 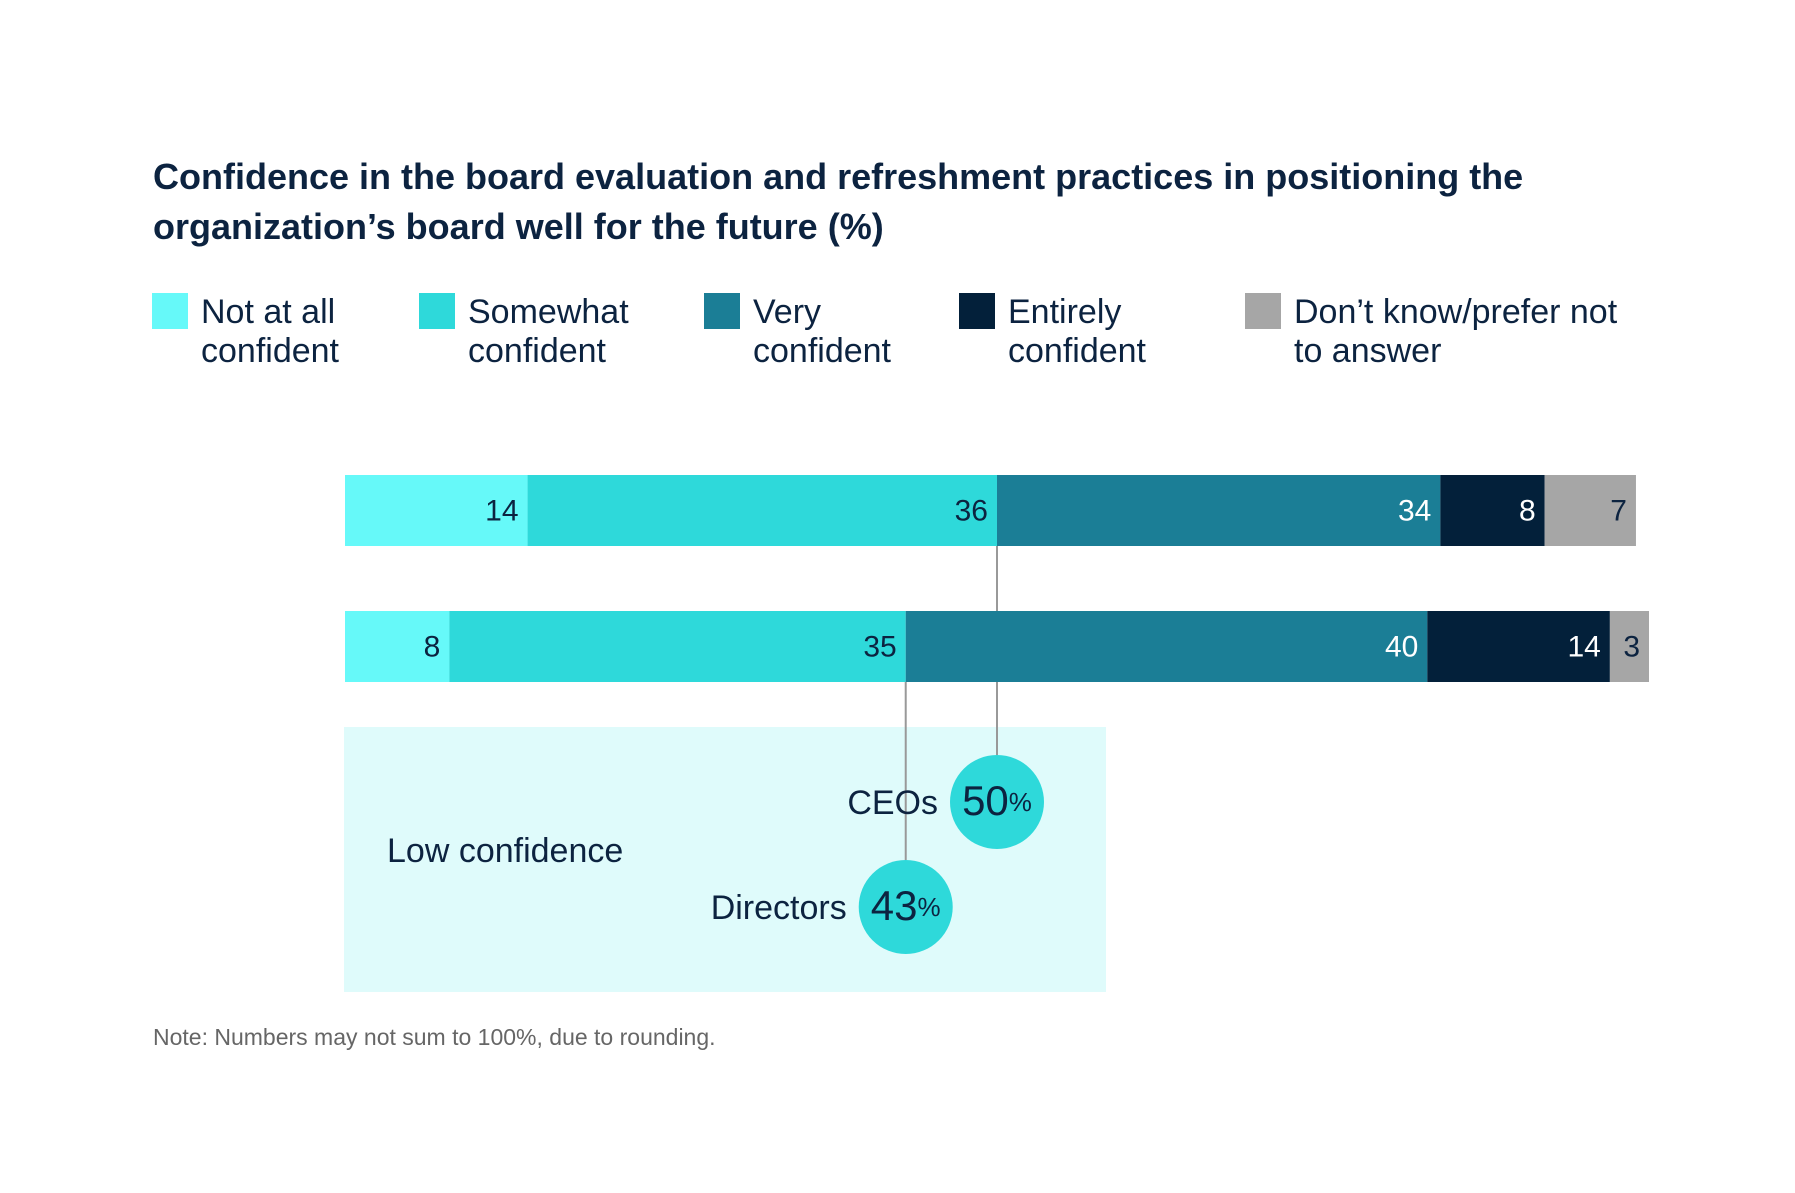 I want to click on legend-label: Somewhat confident, so click(x=548, y=331).